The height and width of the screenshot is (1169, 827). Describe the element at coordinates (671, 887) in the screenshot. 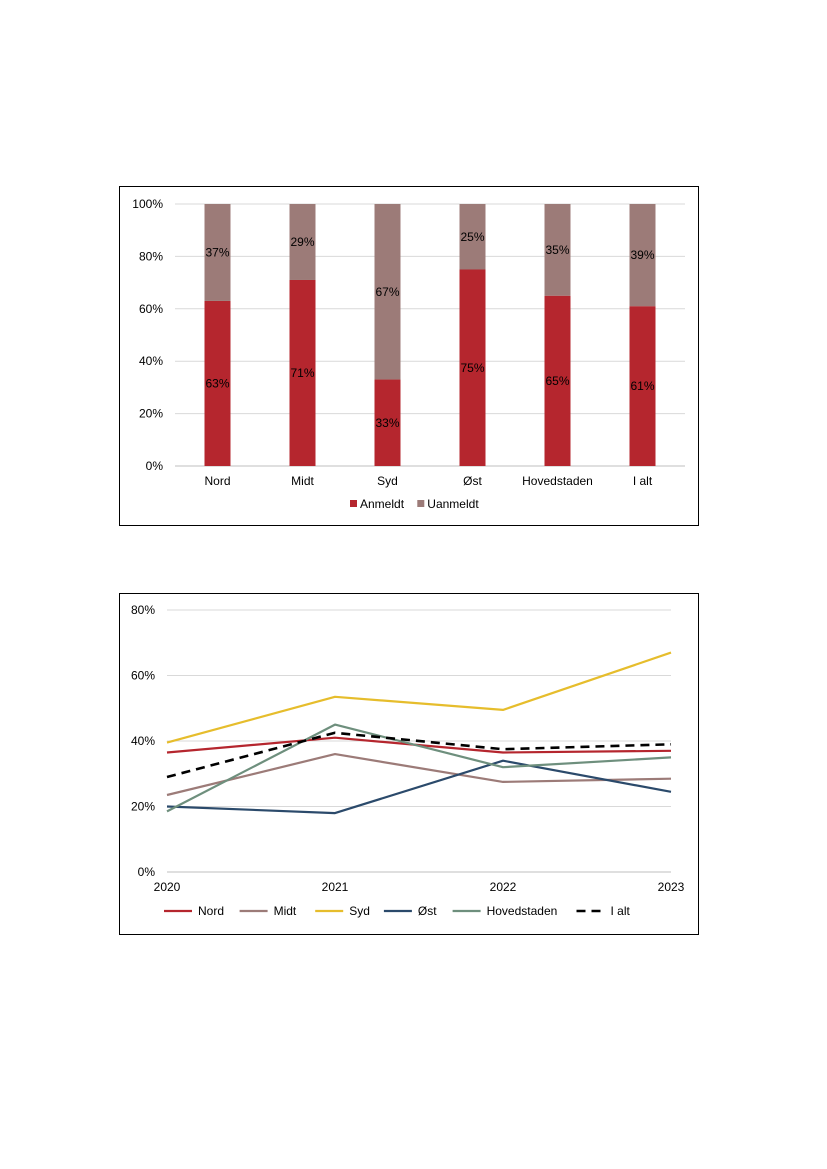

I see `x-tick-label: 2023` at that location.